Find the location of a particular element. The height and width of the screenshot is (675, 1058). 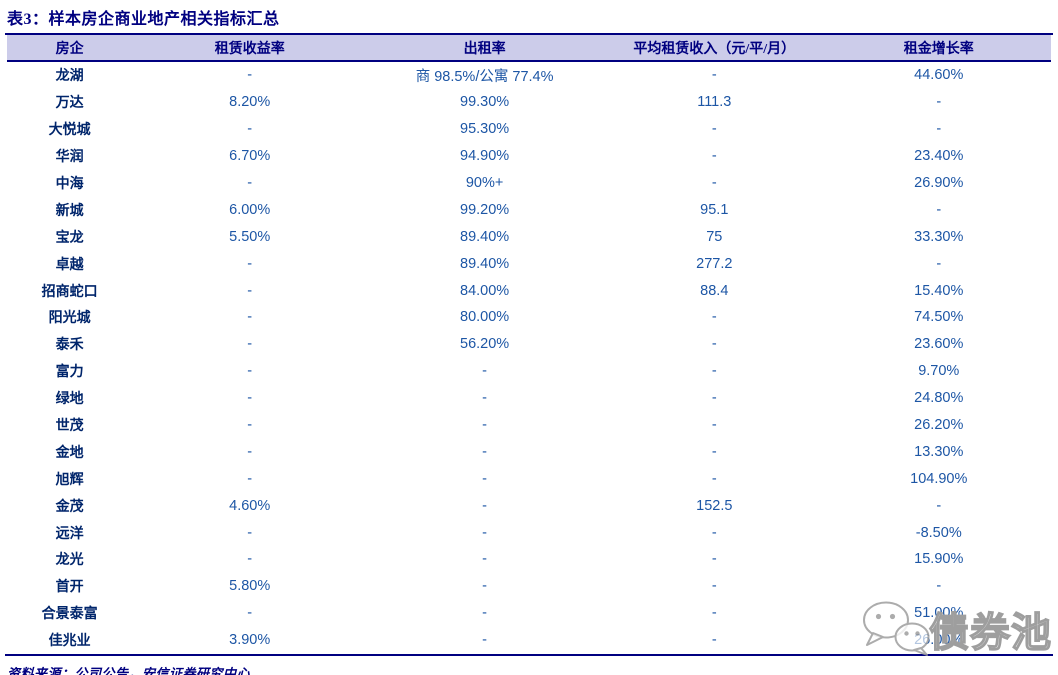

table-row: 龙湖 - 商 98.5%/公寓 77.4% - 44.60% is located at coordinates (529, 75).